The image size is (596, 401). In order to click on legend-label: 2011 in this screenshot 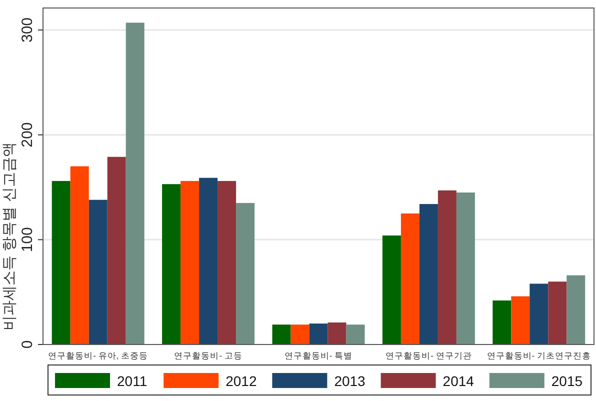, I will do `click(132, 381)`.